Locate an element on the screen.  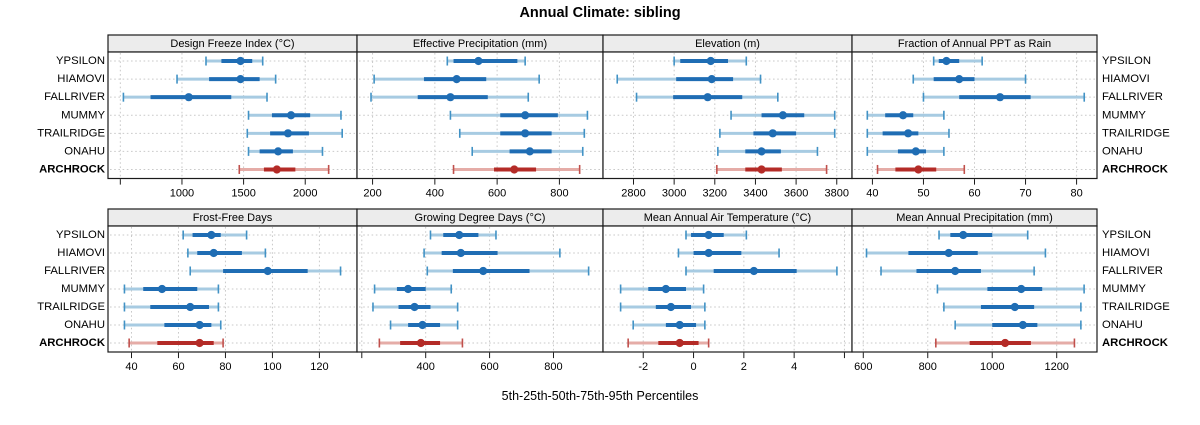
x-tick-label: 1000 is located at coordinates (182, 194).